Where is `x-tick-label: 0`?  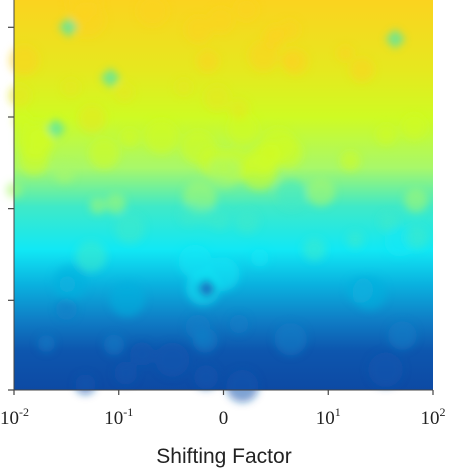
x-tick-label: 0 is located at coordinates (224, 418).